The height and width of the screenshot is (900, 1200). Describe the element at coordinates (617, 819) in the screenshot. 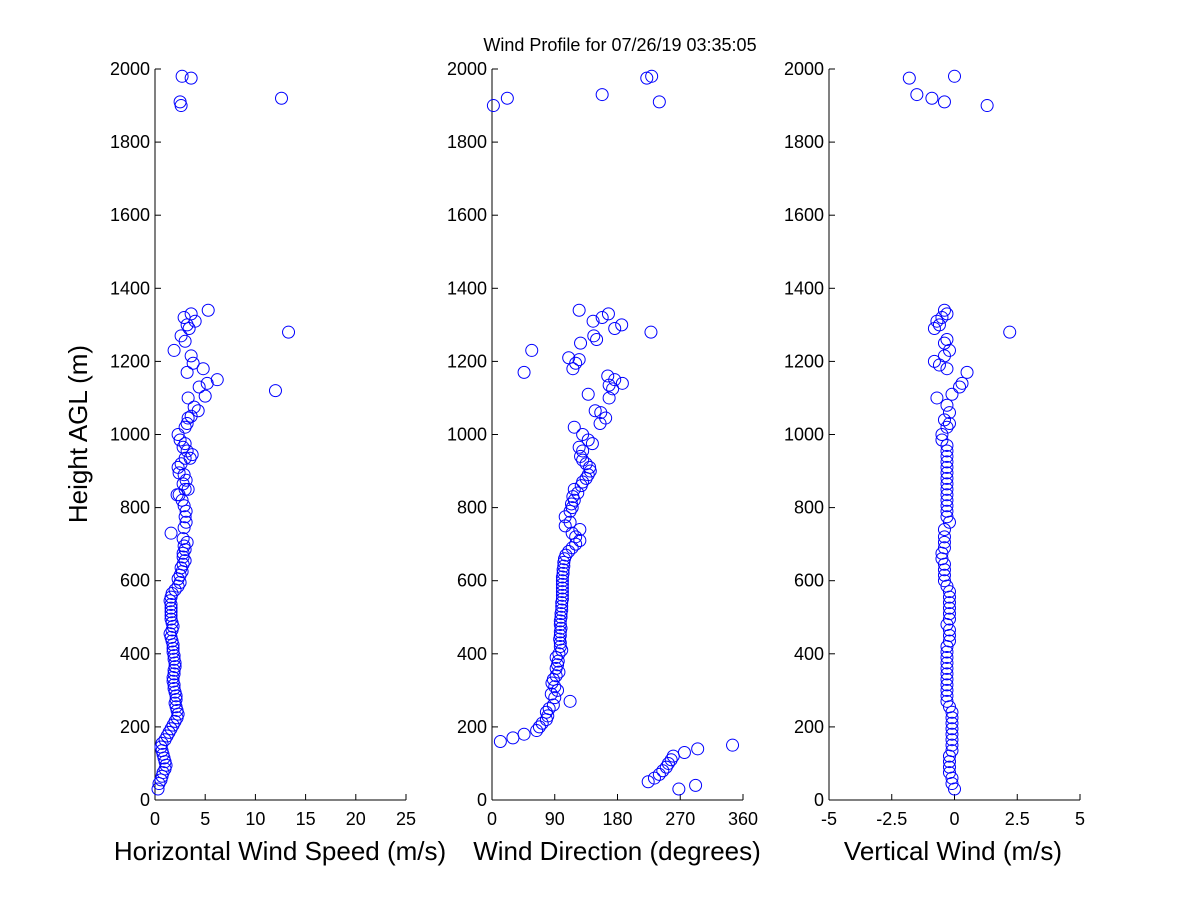

I see `x-tick-label: 180` at that location.